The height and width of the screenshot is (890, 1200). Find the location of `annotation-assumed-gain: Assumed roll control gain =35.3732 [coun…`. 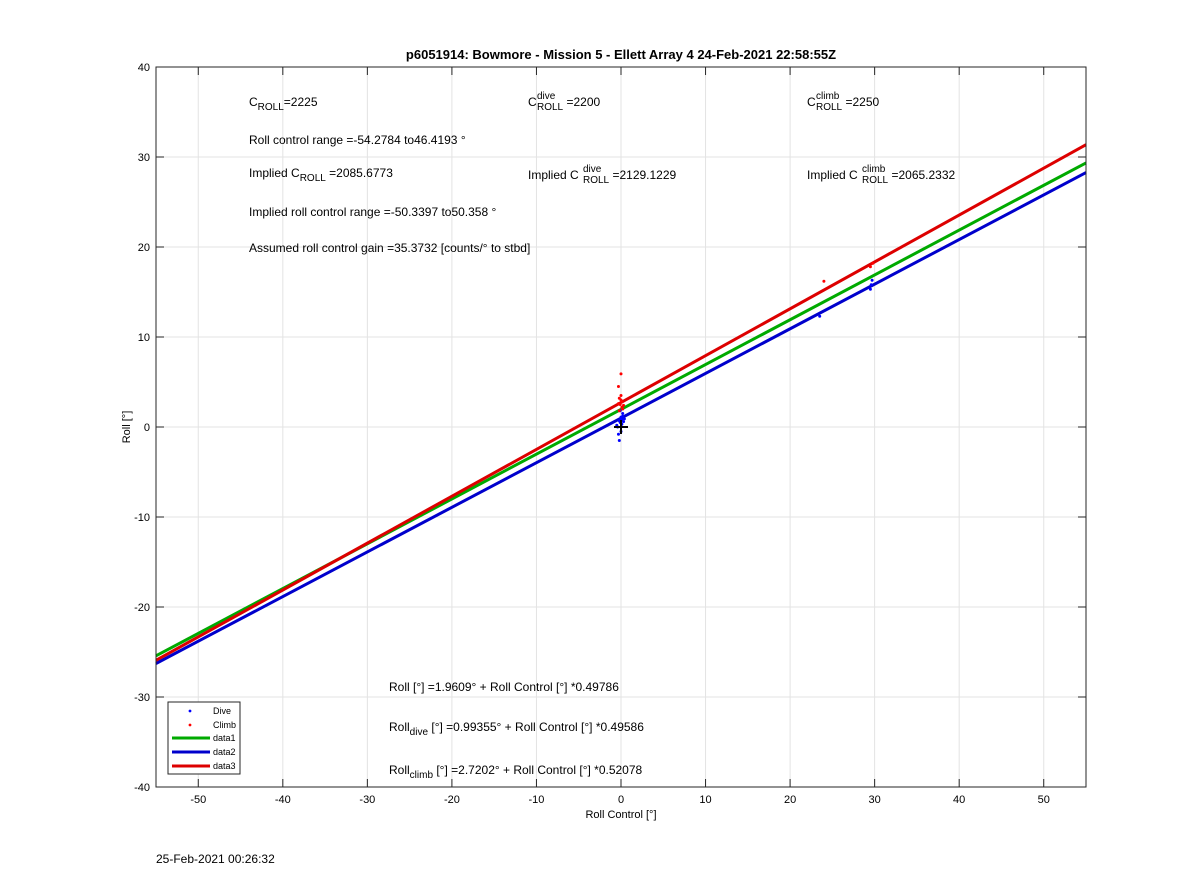

annotation-assumed-gain: Assumed roll control gain =35.3732 [coun… is located at coordinates (389, 248).